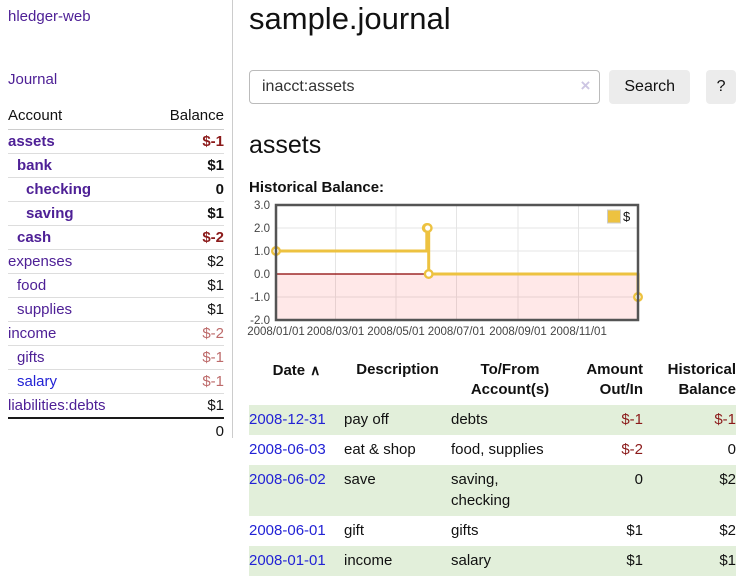 This screenshot has height=582, width=742. I want to click on account-row: bank $1, so click(116, 165).